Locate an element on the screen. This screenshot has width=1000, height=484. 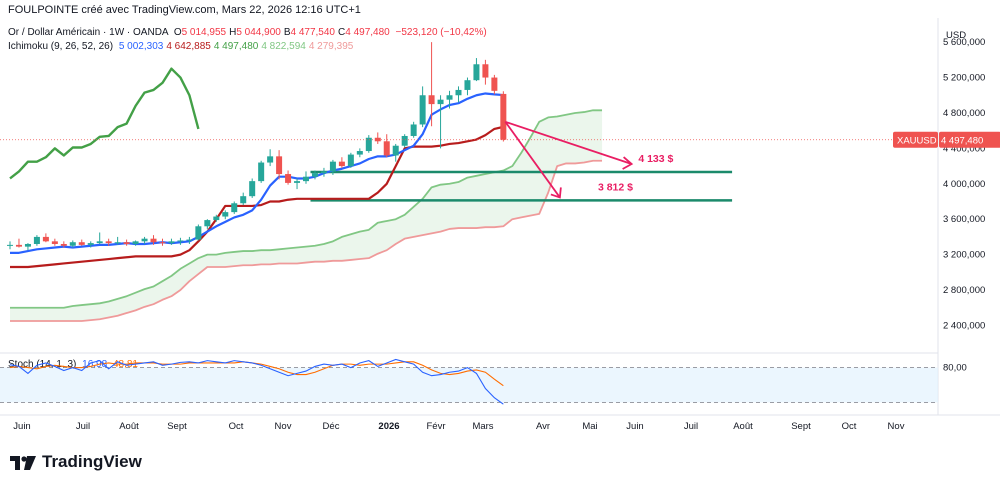
stoch-k-value: 16,98 is located at coordinates (95, 364).